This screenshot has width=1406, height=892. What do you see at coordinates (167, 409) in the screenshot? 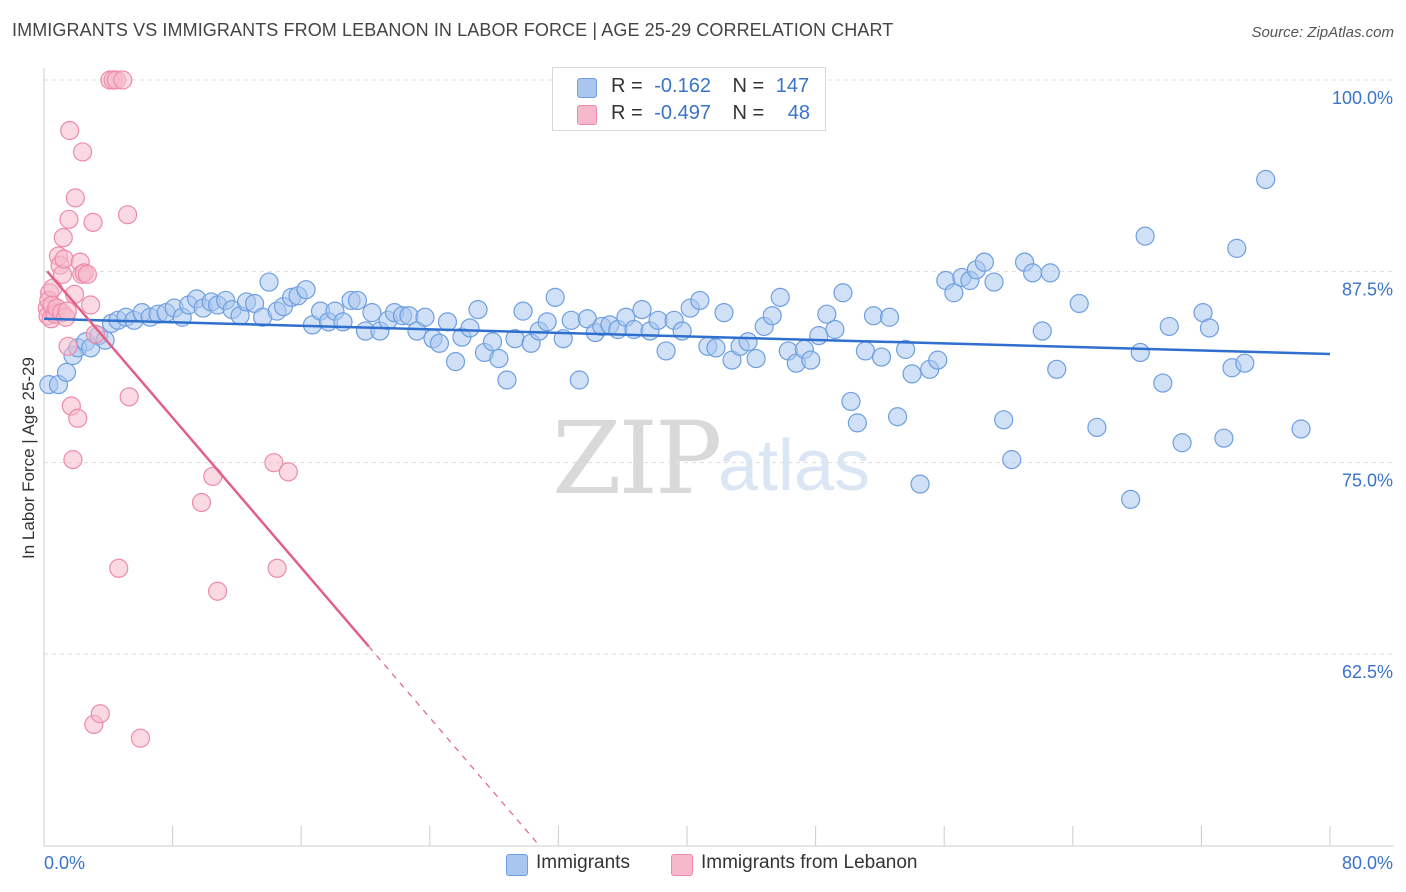
I see `series-lebanon` at bounding box center [167, 409].